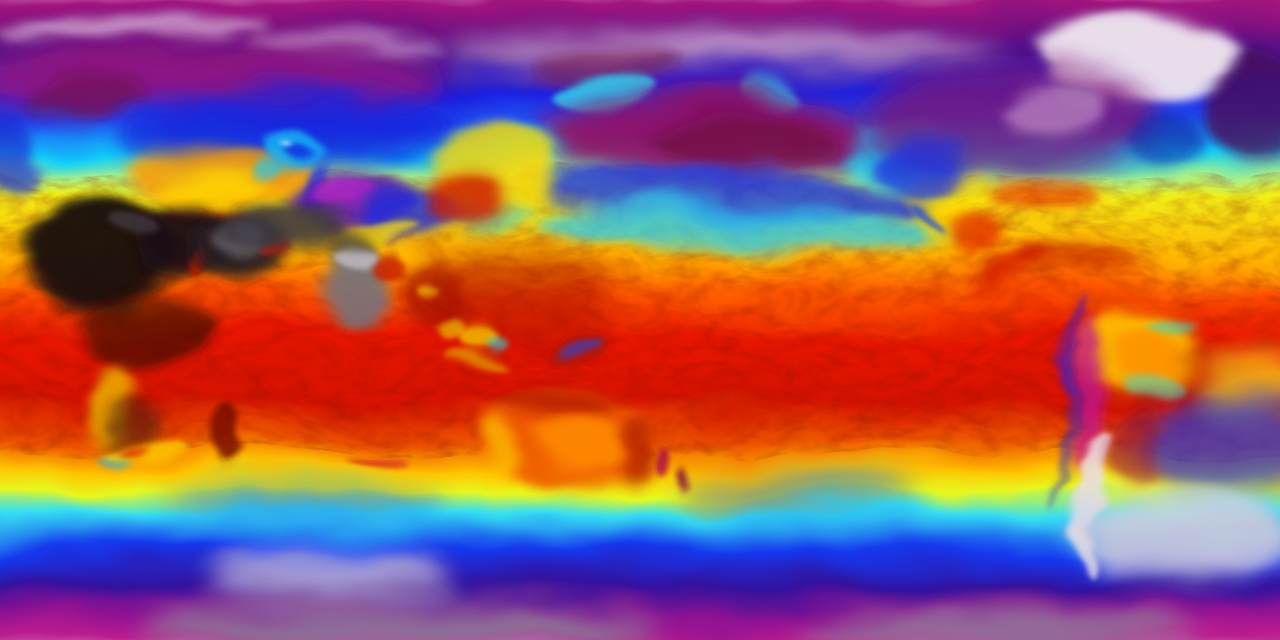  I want to click on australia-west-yellow, so click(502, 446).